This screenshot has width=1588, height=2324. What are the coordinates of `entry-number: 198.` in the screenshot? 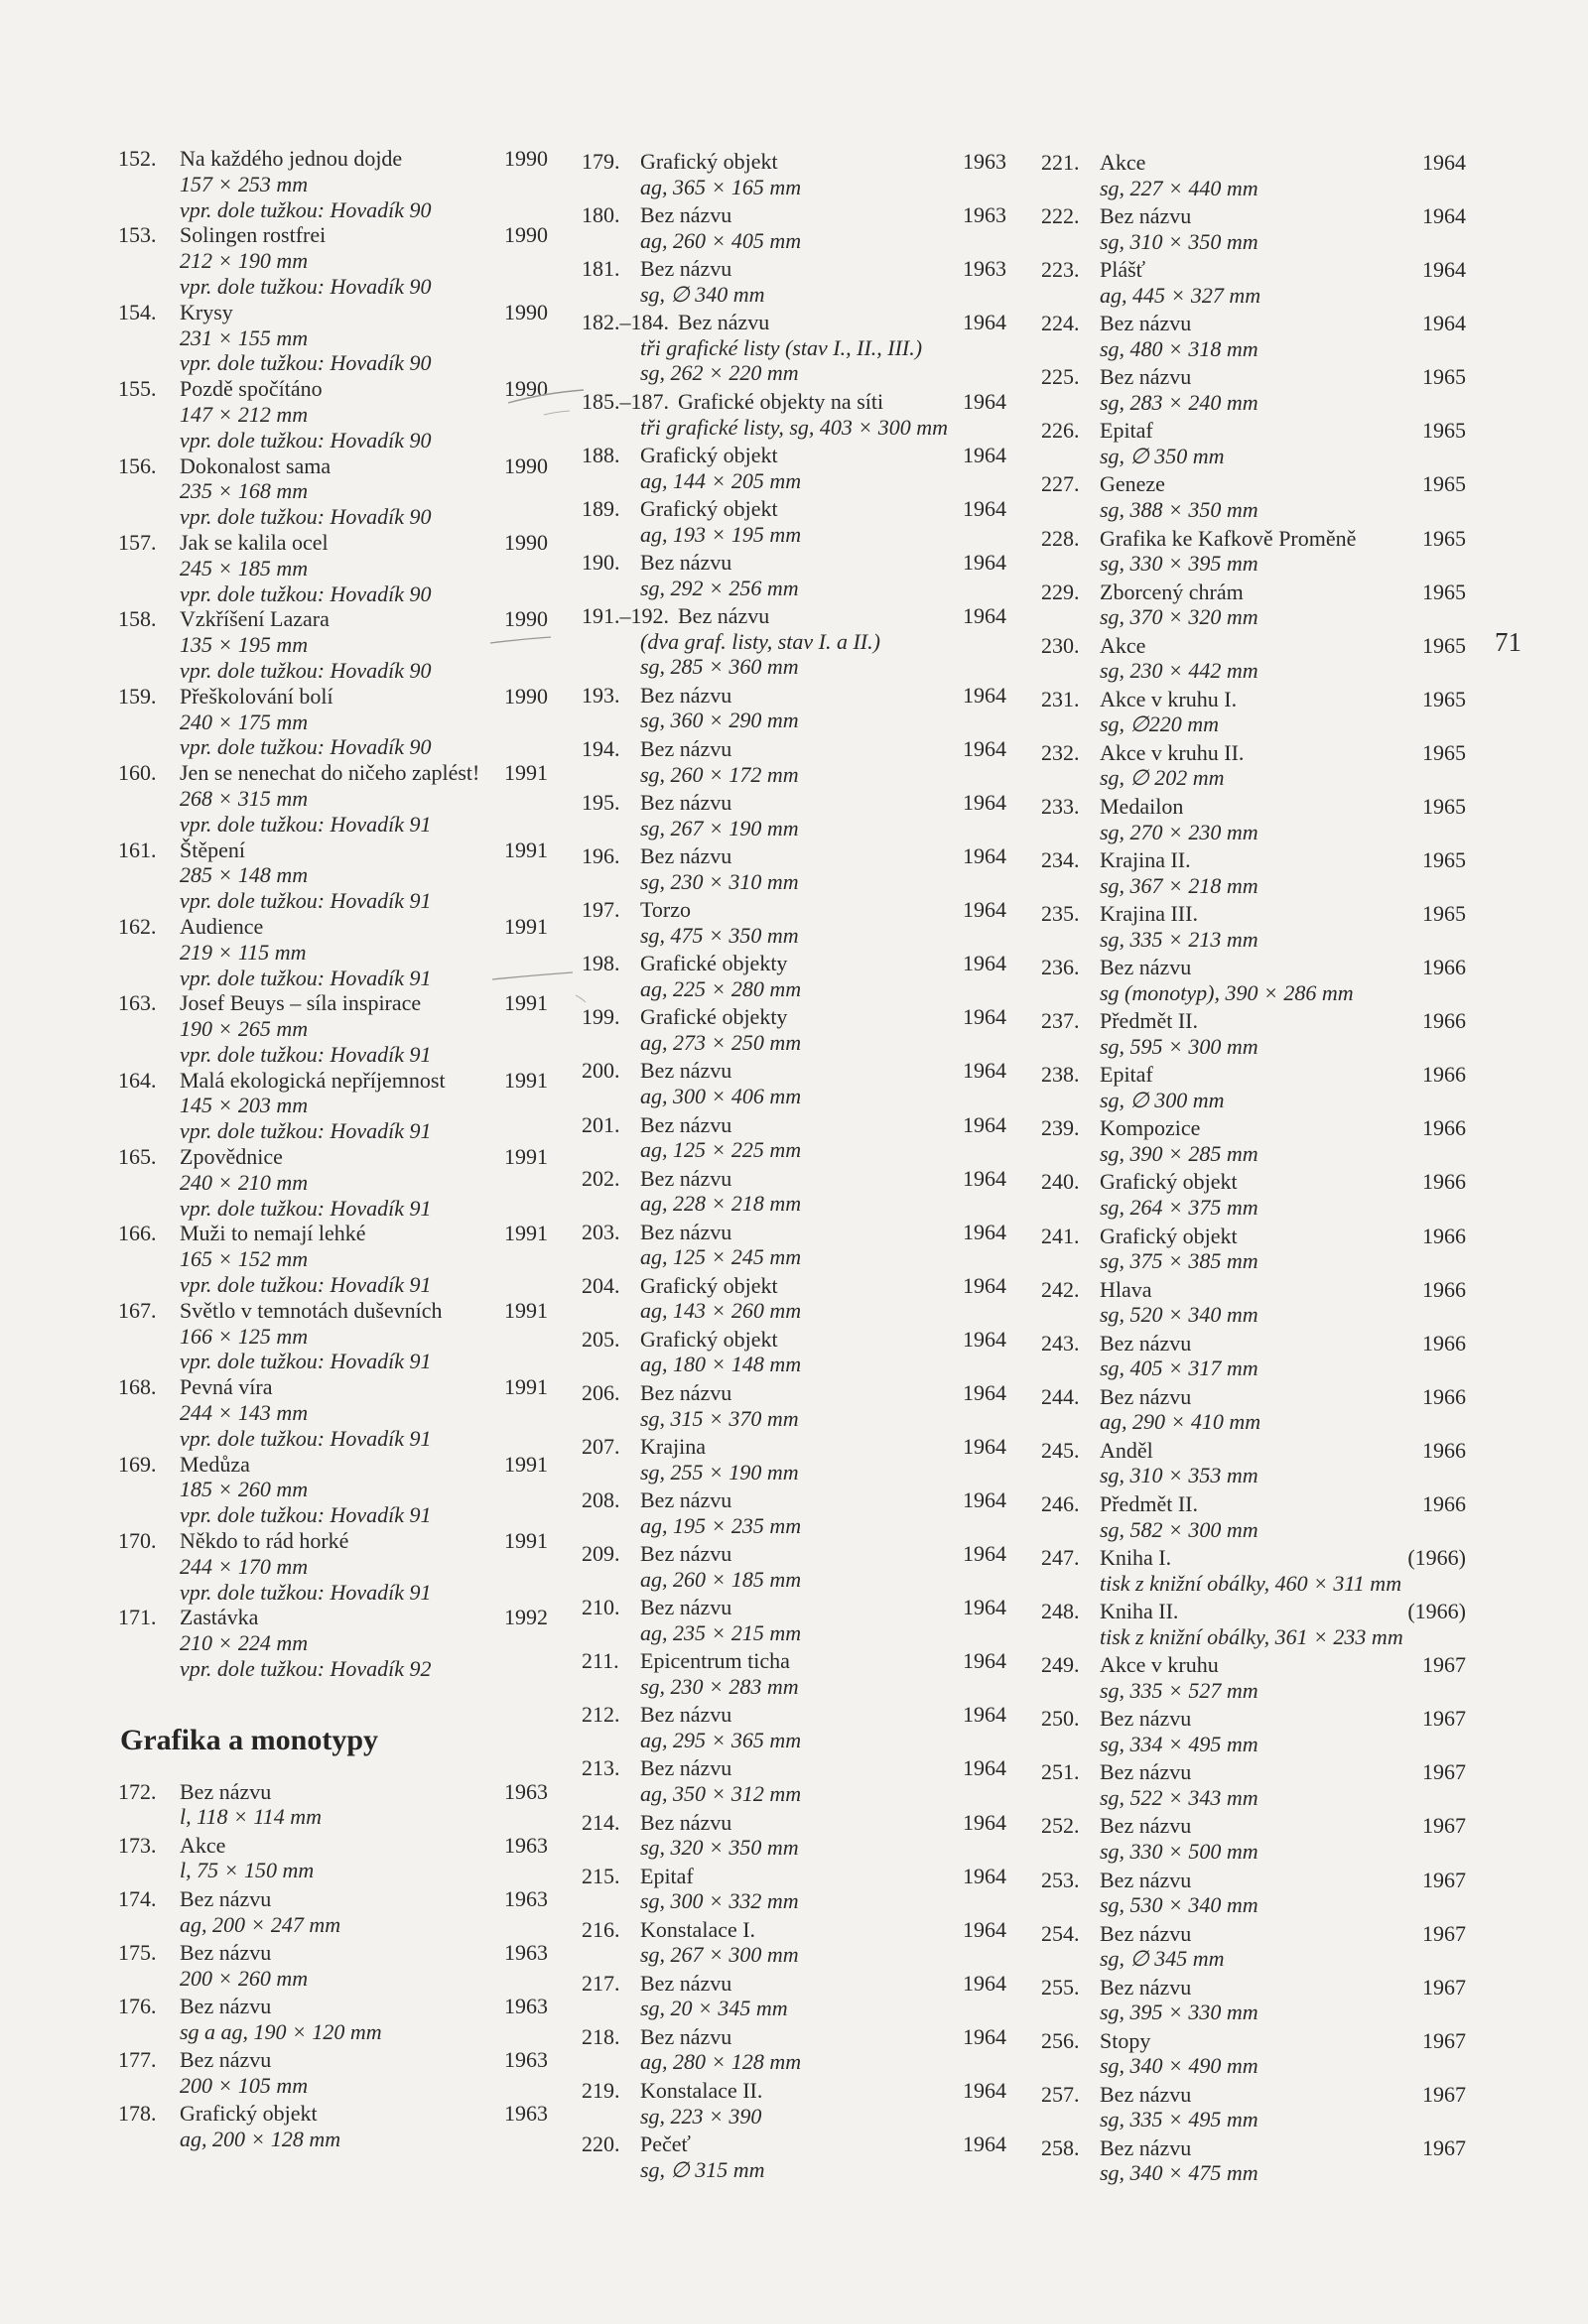 It's located at (601, 963).